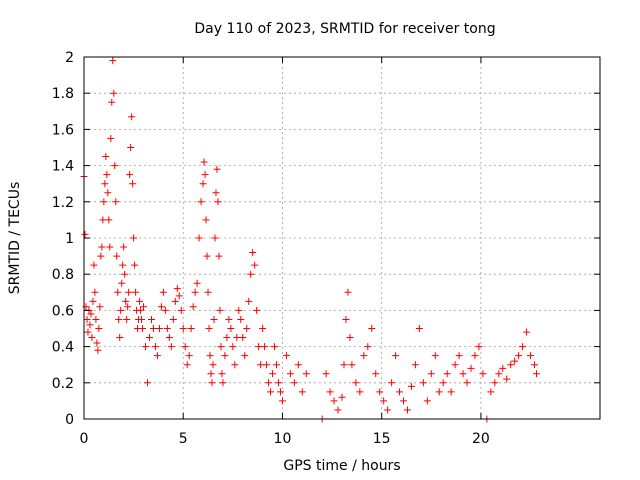 The height and width of the screenshot is (480, 640). Describe the element at coordinates (481, 439) in the screenshot. I see `x-tick-label: 20` at that location.